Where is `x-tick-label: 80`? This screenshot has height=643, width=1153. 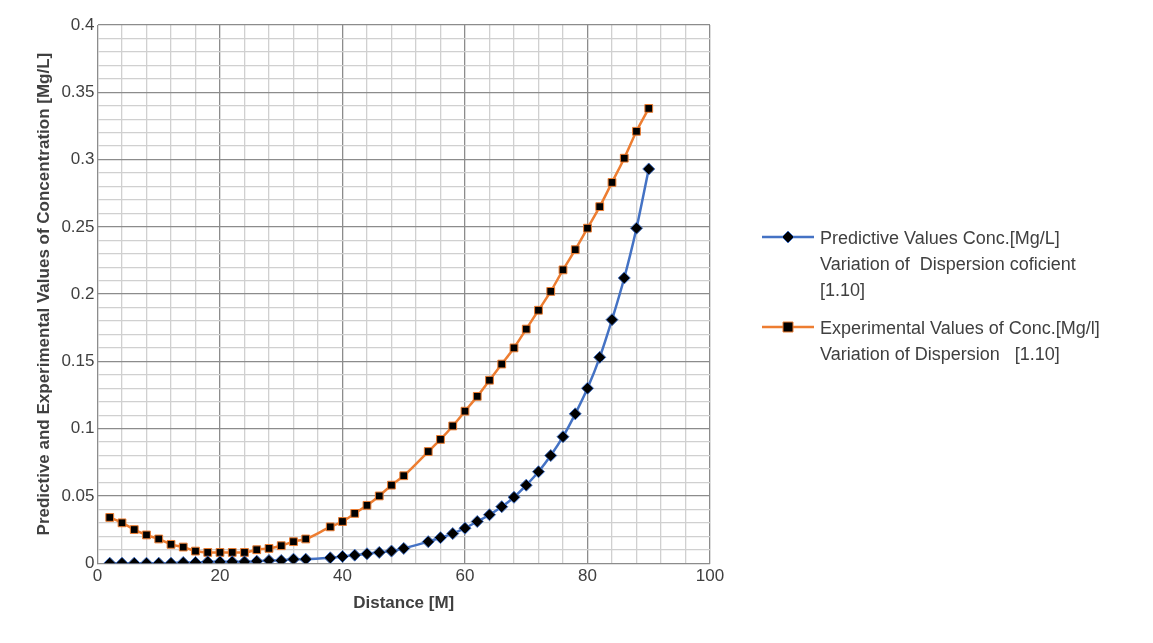 x-tick-label: 80 is located at coordinates (587, 576).